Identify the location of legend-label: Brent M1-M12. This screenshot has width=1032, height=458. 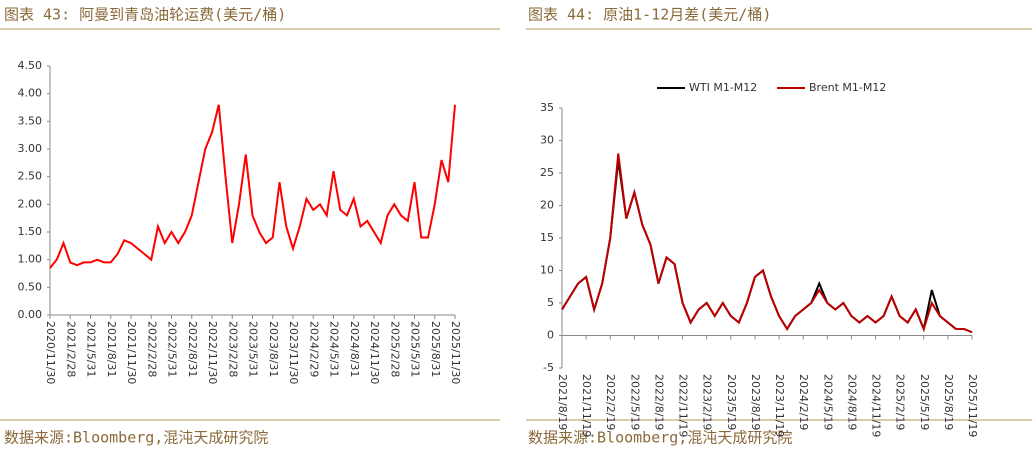
(847, 87).